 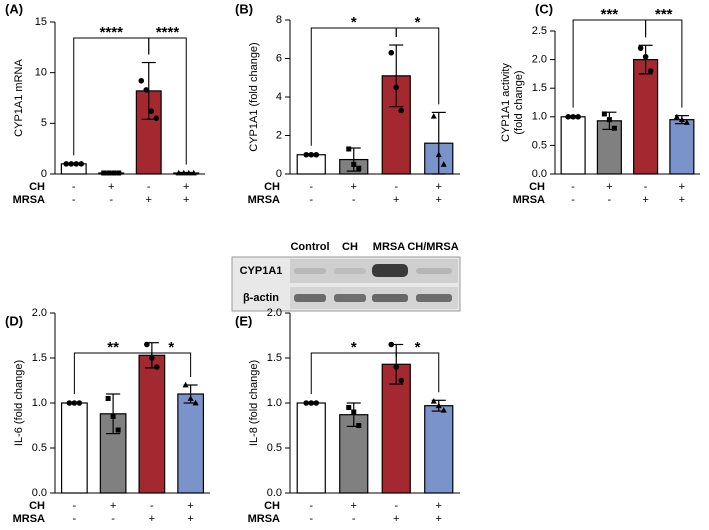 I want to click on lane-label: CH/MRSA, so click(x=432, y=247).